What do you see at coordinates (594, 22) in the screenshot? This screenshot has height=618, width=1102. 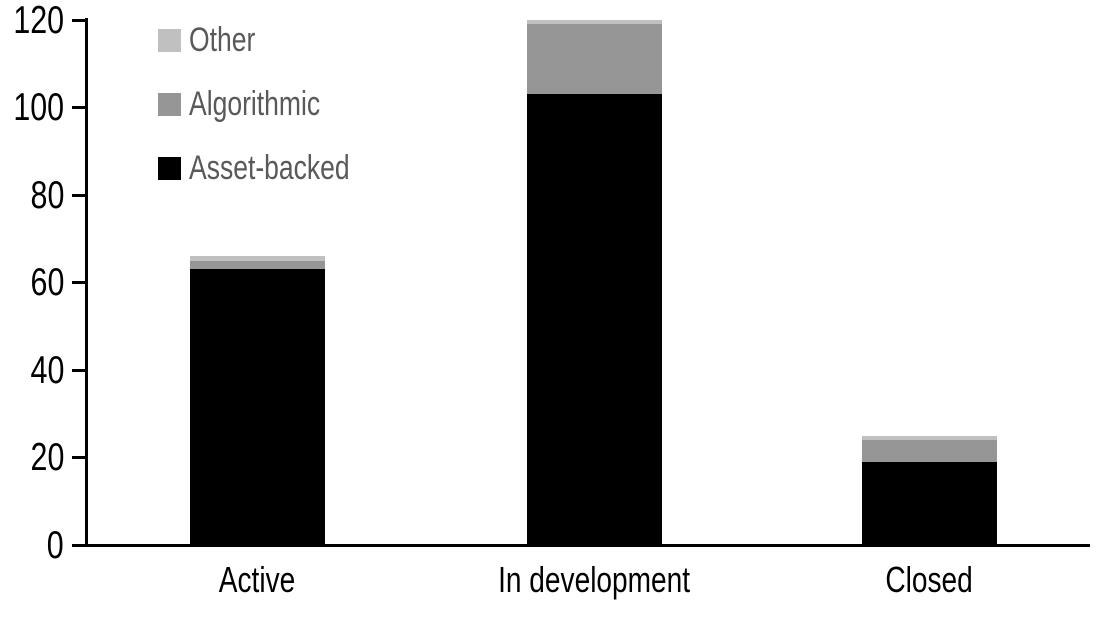 I see `bar-segment-other-in-development` at bounding box center [594, 22].